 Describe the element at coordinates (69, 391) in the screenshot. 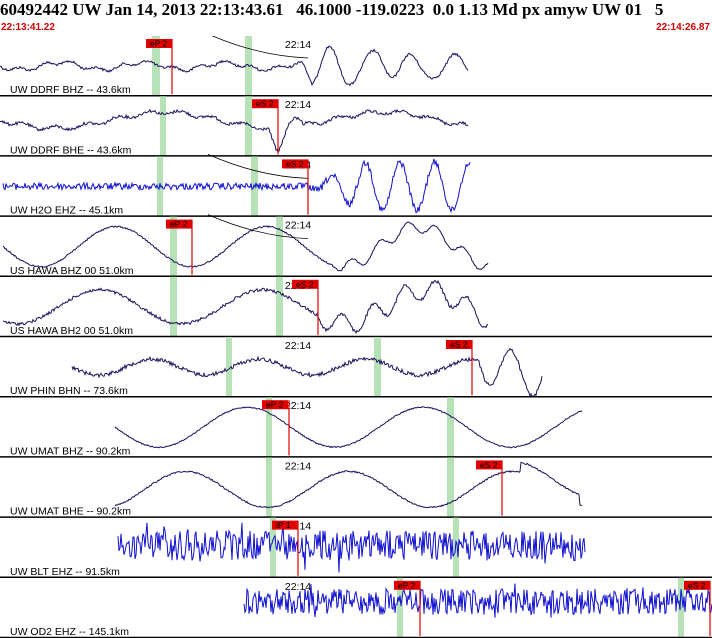

I see `channel-label: UW PHIN BHN -- 73.6km` at that location.